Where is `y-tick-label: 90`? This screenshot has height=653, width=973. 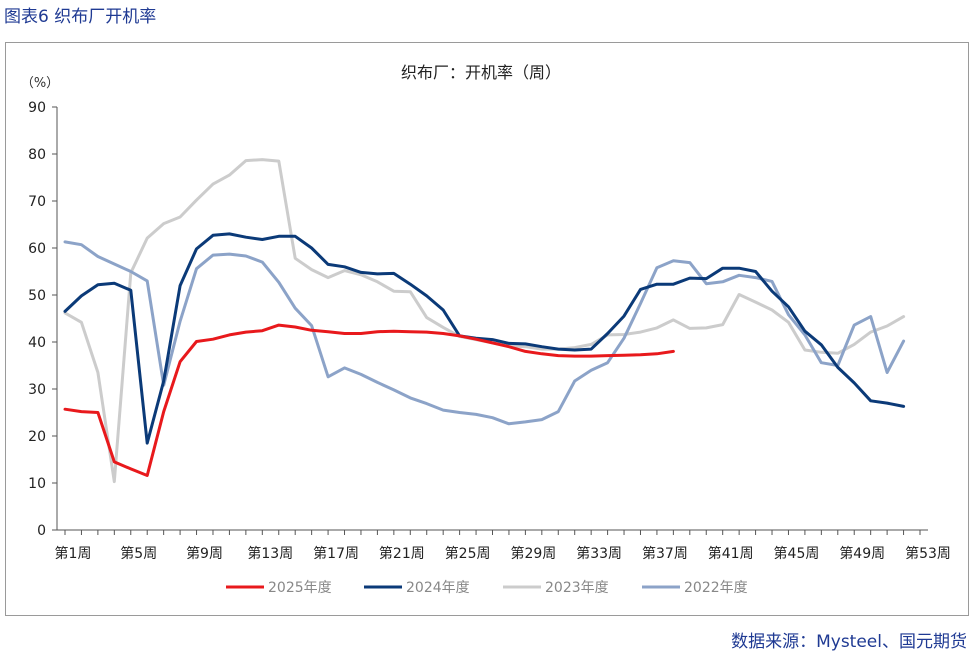 y-tick-label: 90 is located at coordinates (37, 108).